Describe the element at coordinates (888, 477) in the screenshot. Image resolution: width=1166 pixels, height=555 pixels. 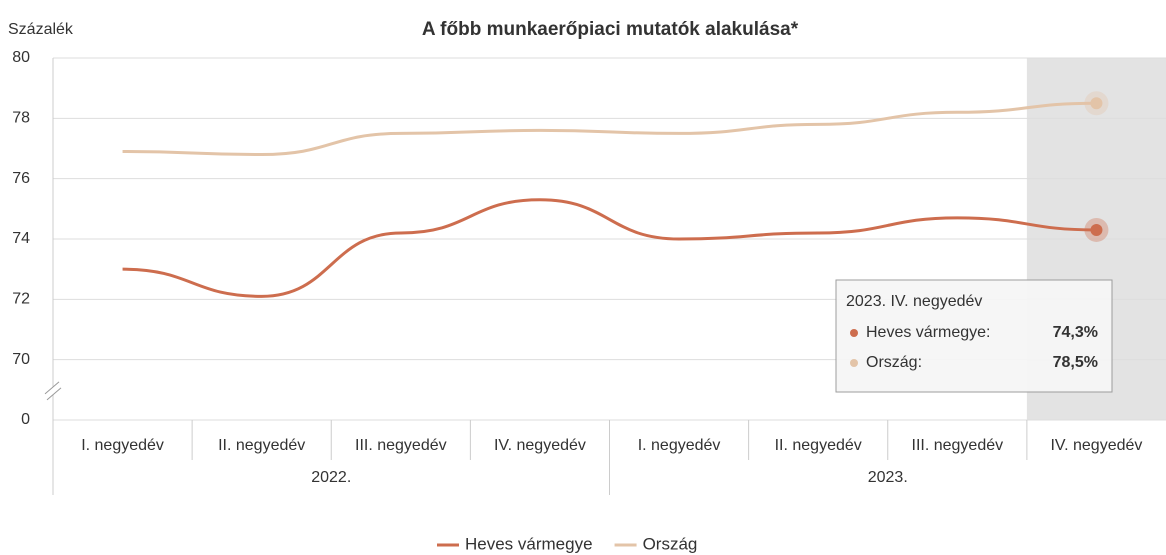
I see `group-label: 2023.` at that location.